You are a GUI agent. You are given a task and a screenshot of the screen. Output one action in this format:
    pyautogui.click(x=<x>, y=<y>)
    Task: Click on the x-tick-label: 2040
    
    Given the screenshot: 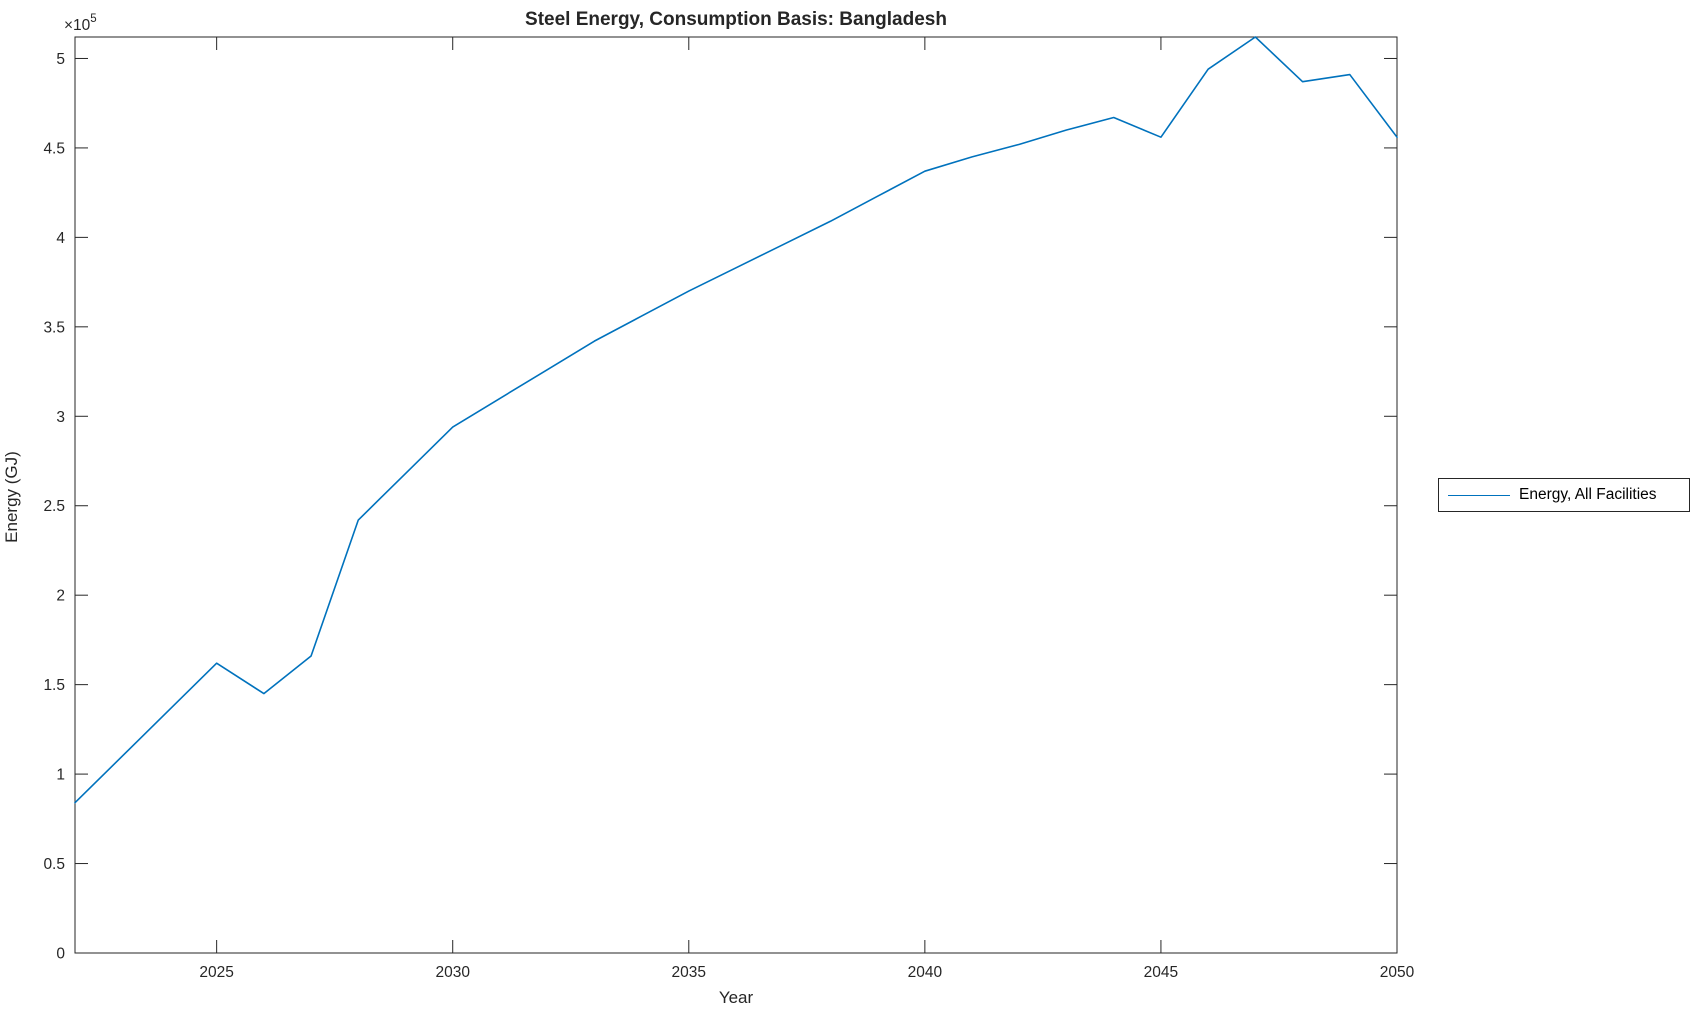 What is the action you would take?
    pyautogui.click(x=925, y=972)
    